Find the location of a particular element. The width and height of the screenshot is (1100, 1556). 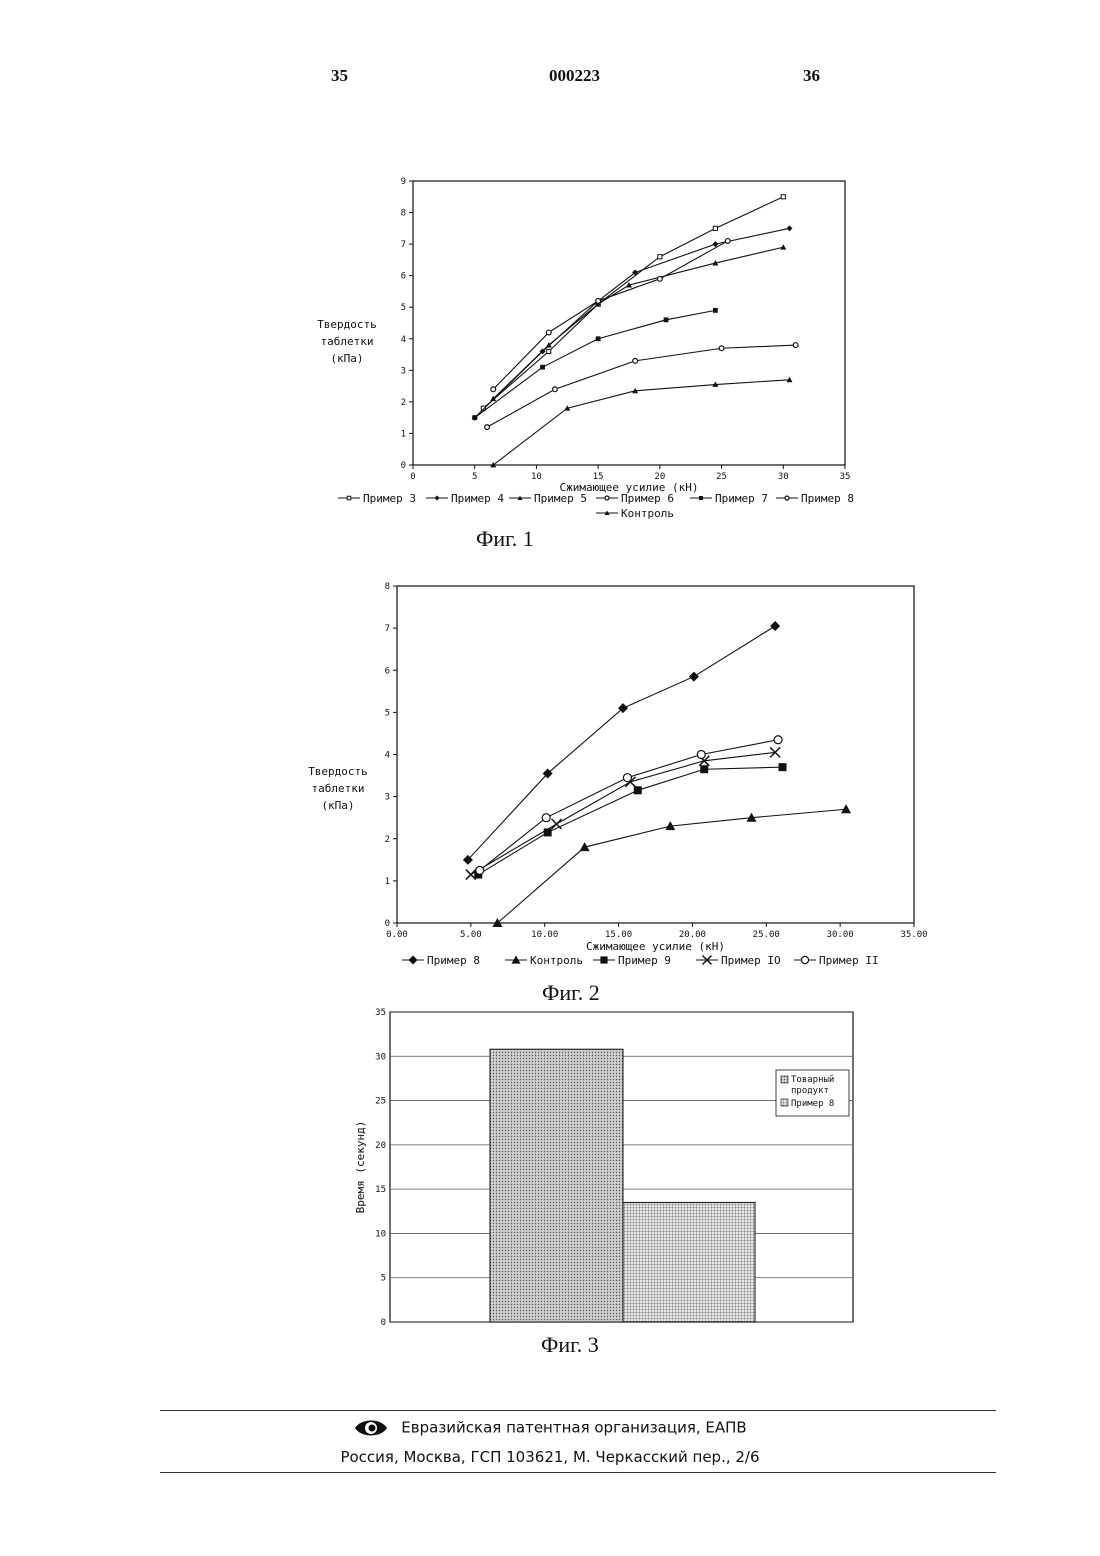

legend-entry: Пример 5 is located at coordinates (548, 498).